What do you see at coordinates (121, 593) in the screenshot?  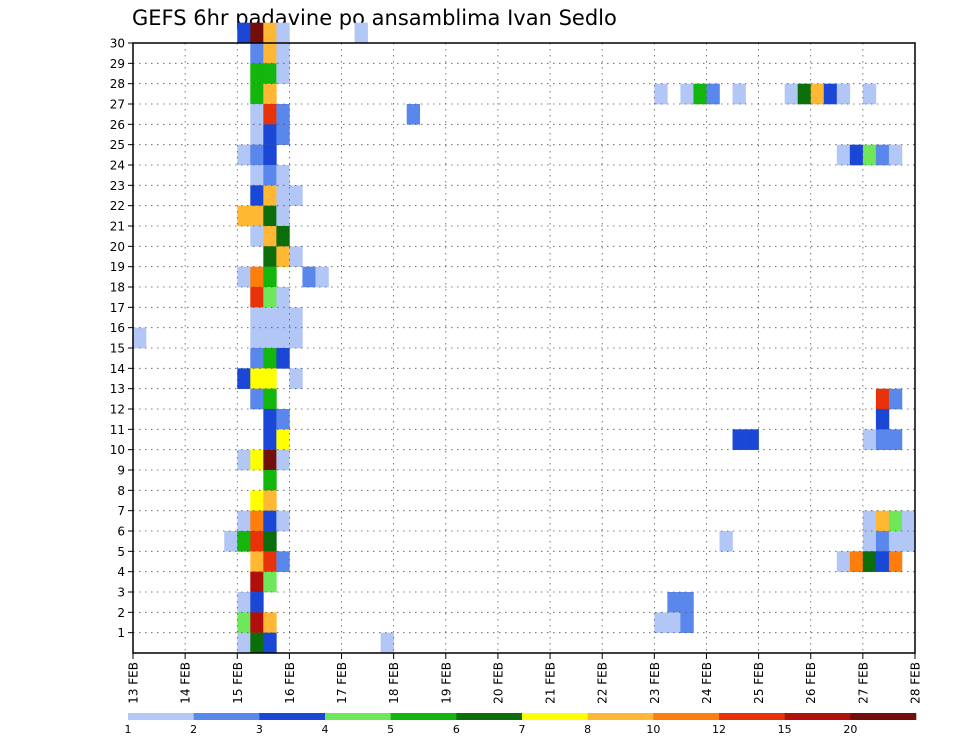 I see `y-tick-label: 3` at bounding box center [121, 593].